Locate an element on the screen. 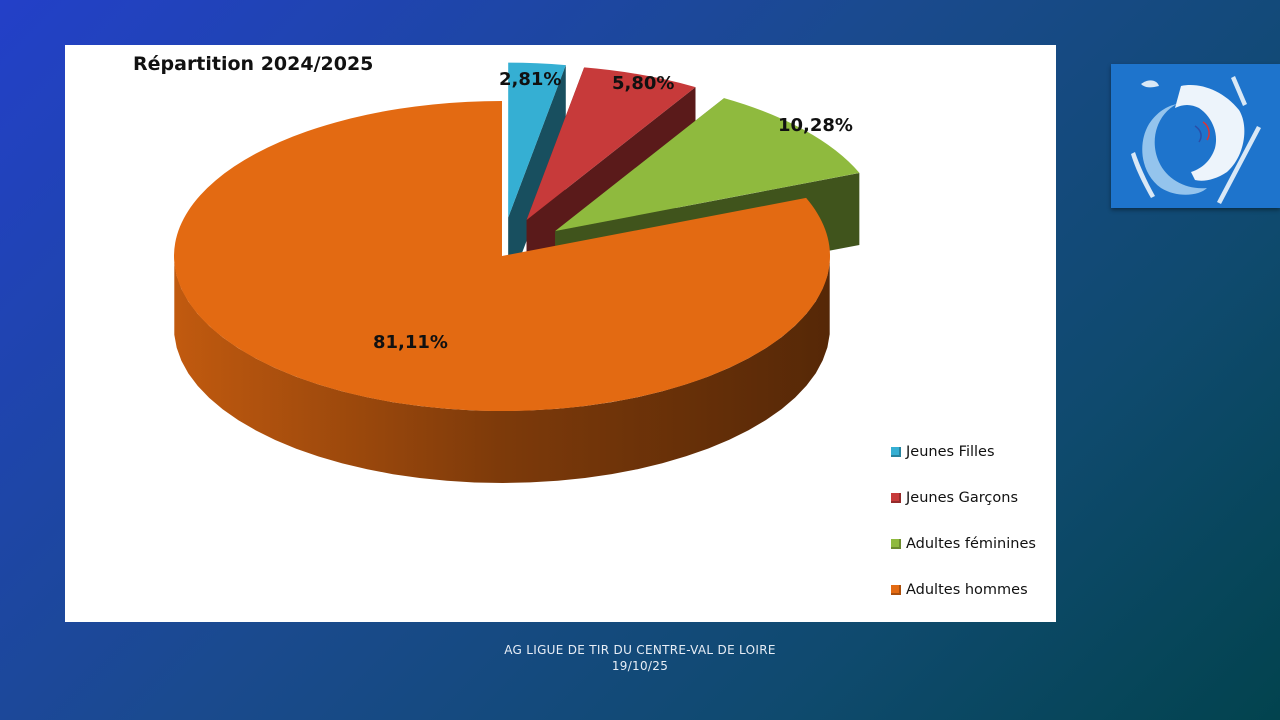 The height and width of the screenshot is (720, 1280). footer-line-2: 19/10/25 is located at coordinates (640, 666).